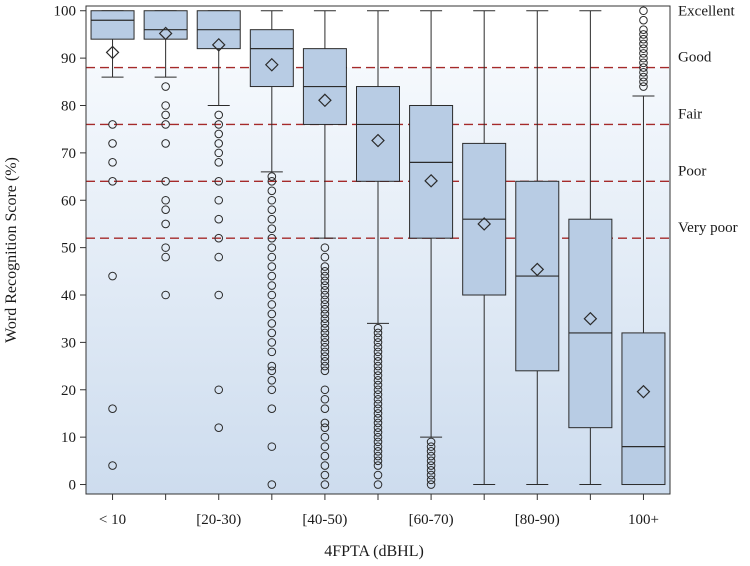 This screenshot has height=566, width=750. What do you see at coordinates (65, 12) in the screenshot?
I see `y-tick-label: 100` at bounding box center [65, 12].